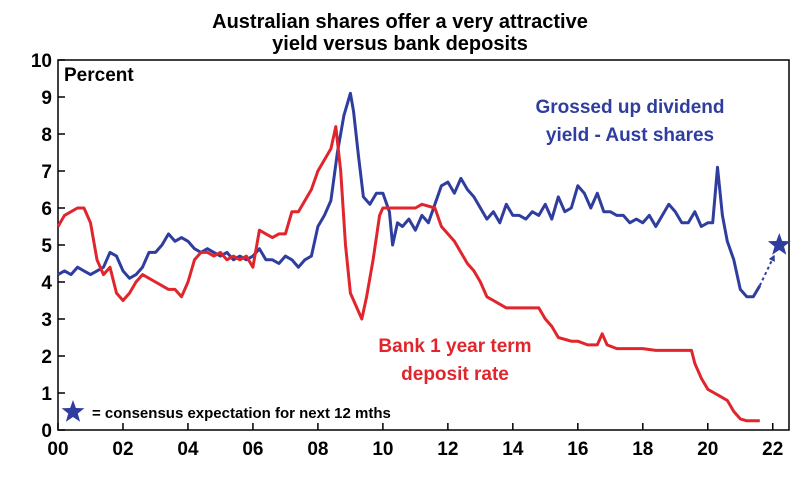  Describe the element at coordinates (46, 320) in the screenshot. I see `y-tick-label: 3` at that location.